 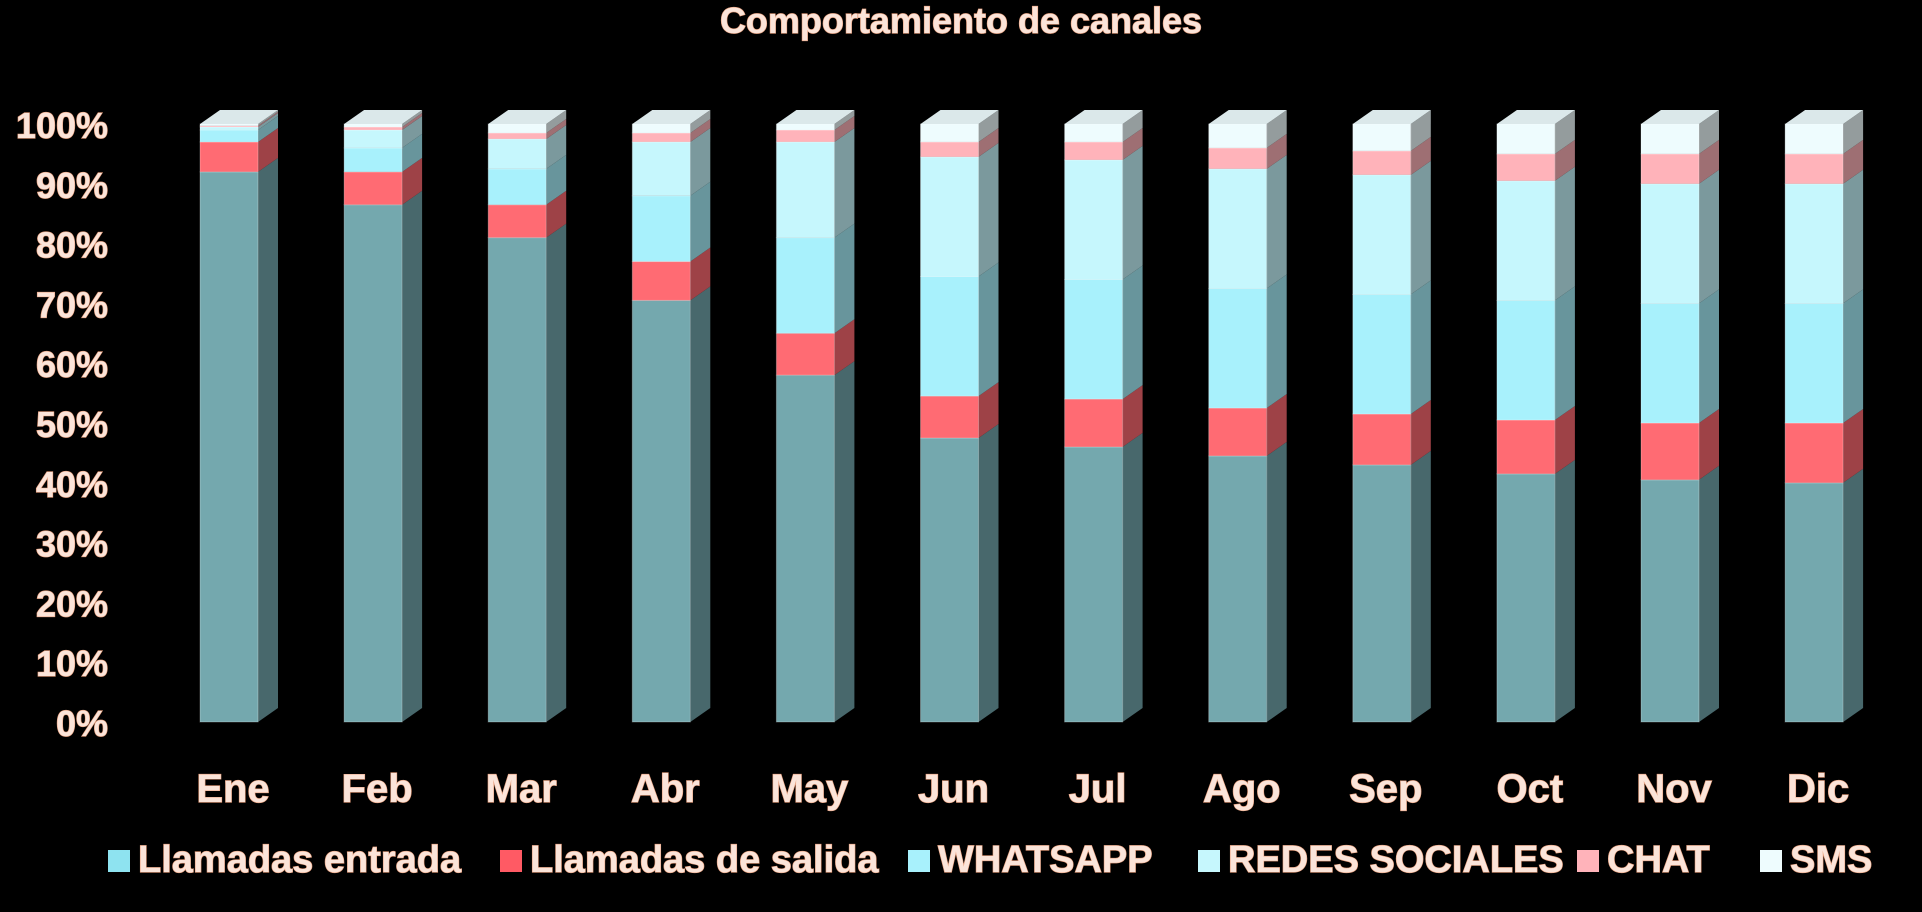 I want to click on y-tick-label: 80%, so click(x=72, y=245).